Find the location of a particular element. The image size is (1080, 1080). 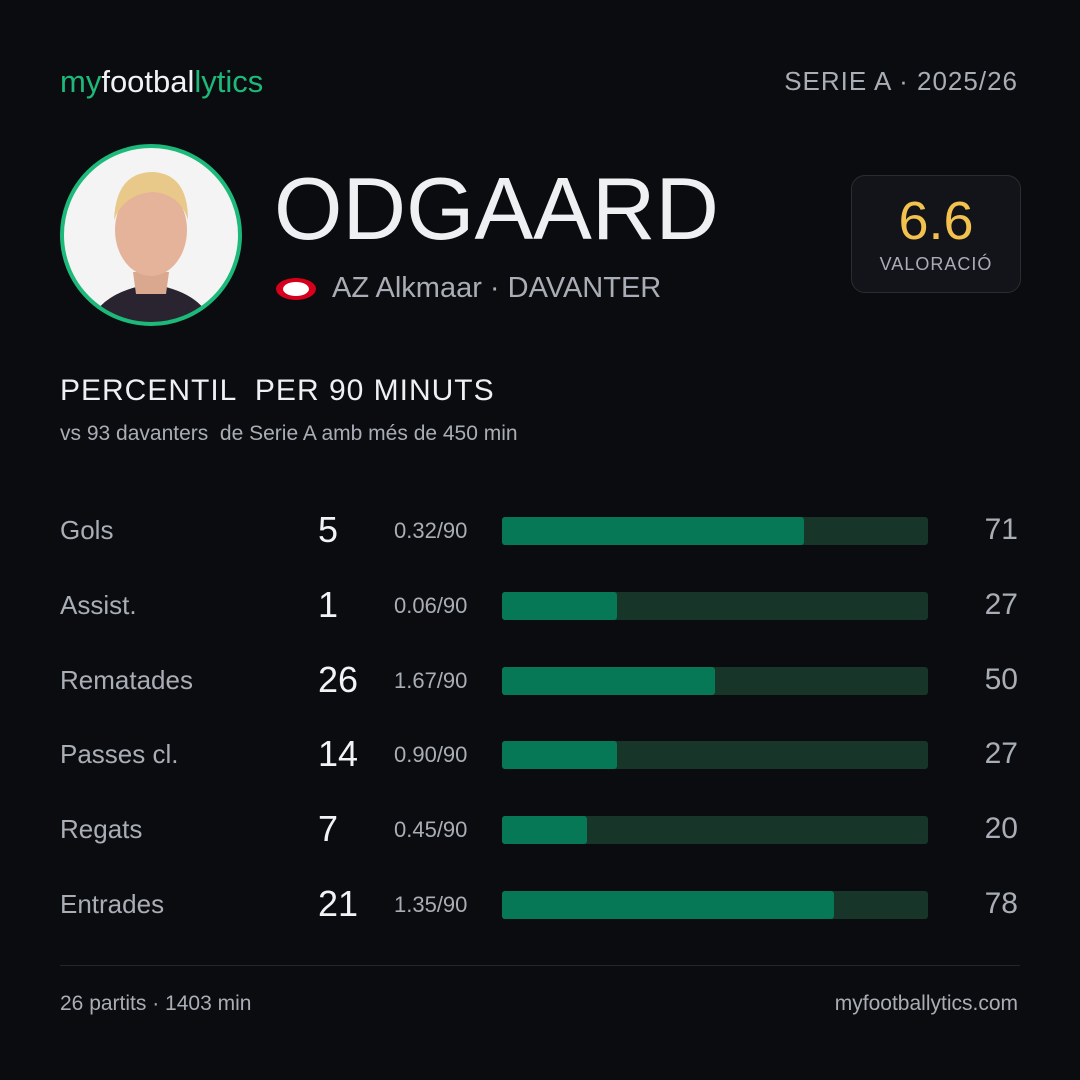

footer-right: myfootballytics.com is located at coordinates (926, 1003).